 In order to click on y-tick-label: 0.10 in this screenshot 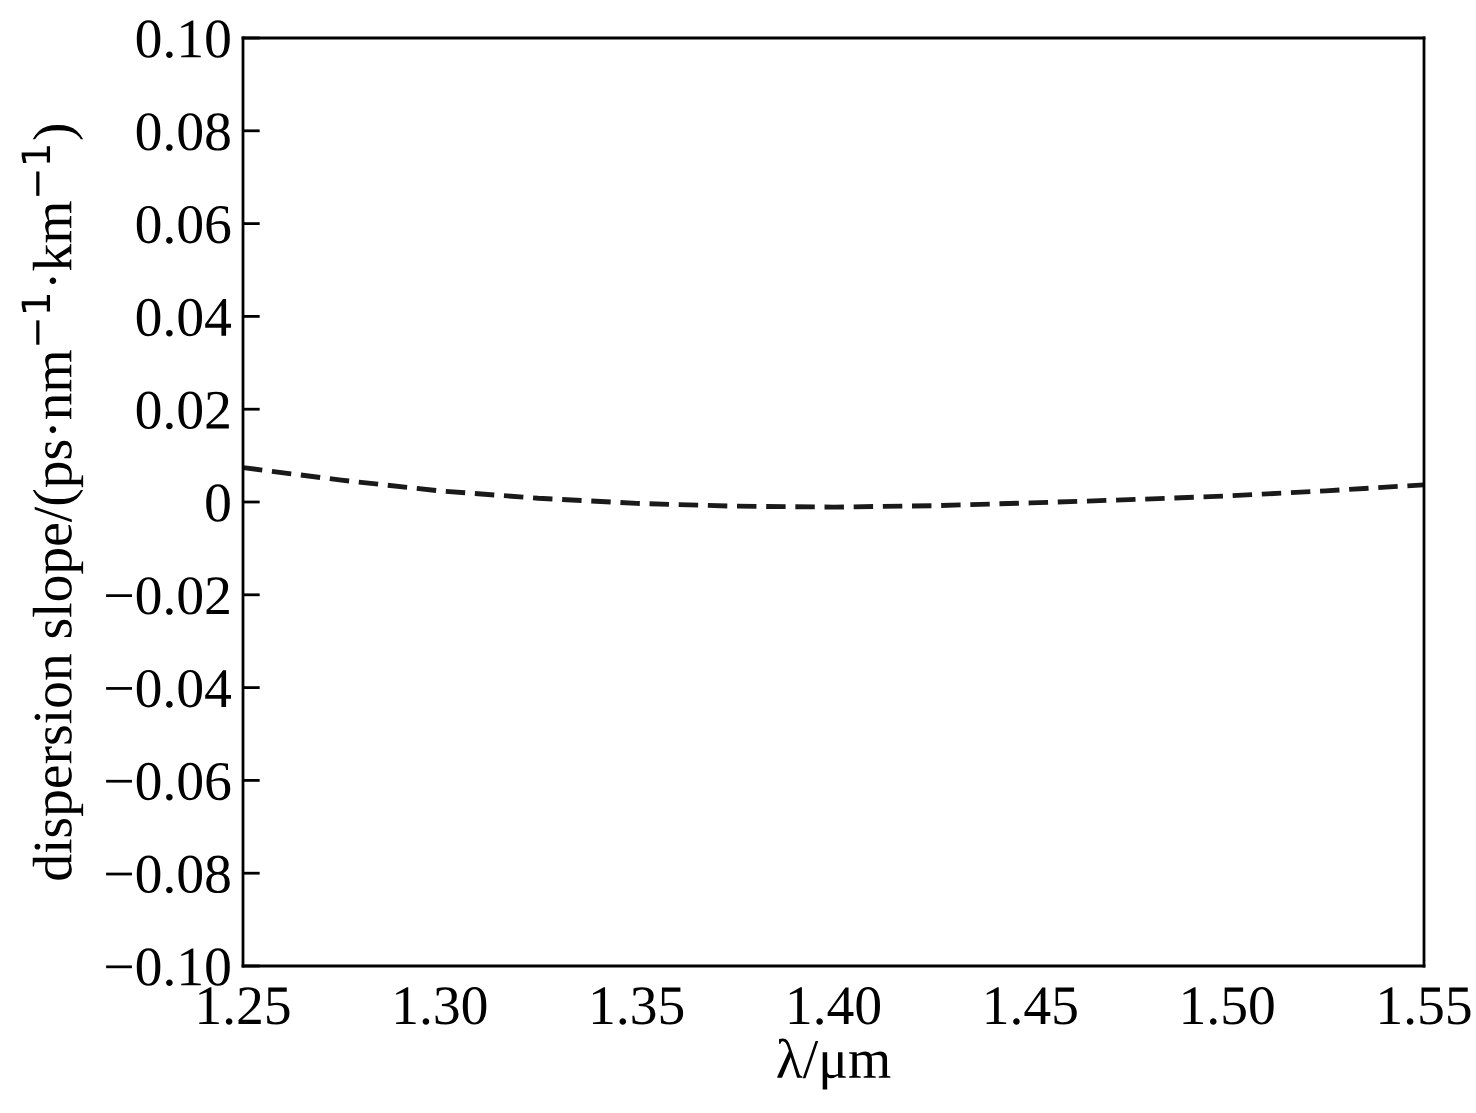, I will do `click(183, 39)`.